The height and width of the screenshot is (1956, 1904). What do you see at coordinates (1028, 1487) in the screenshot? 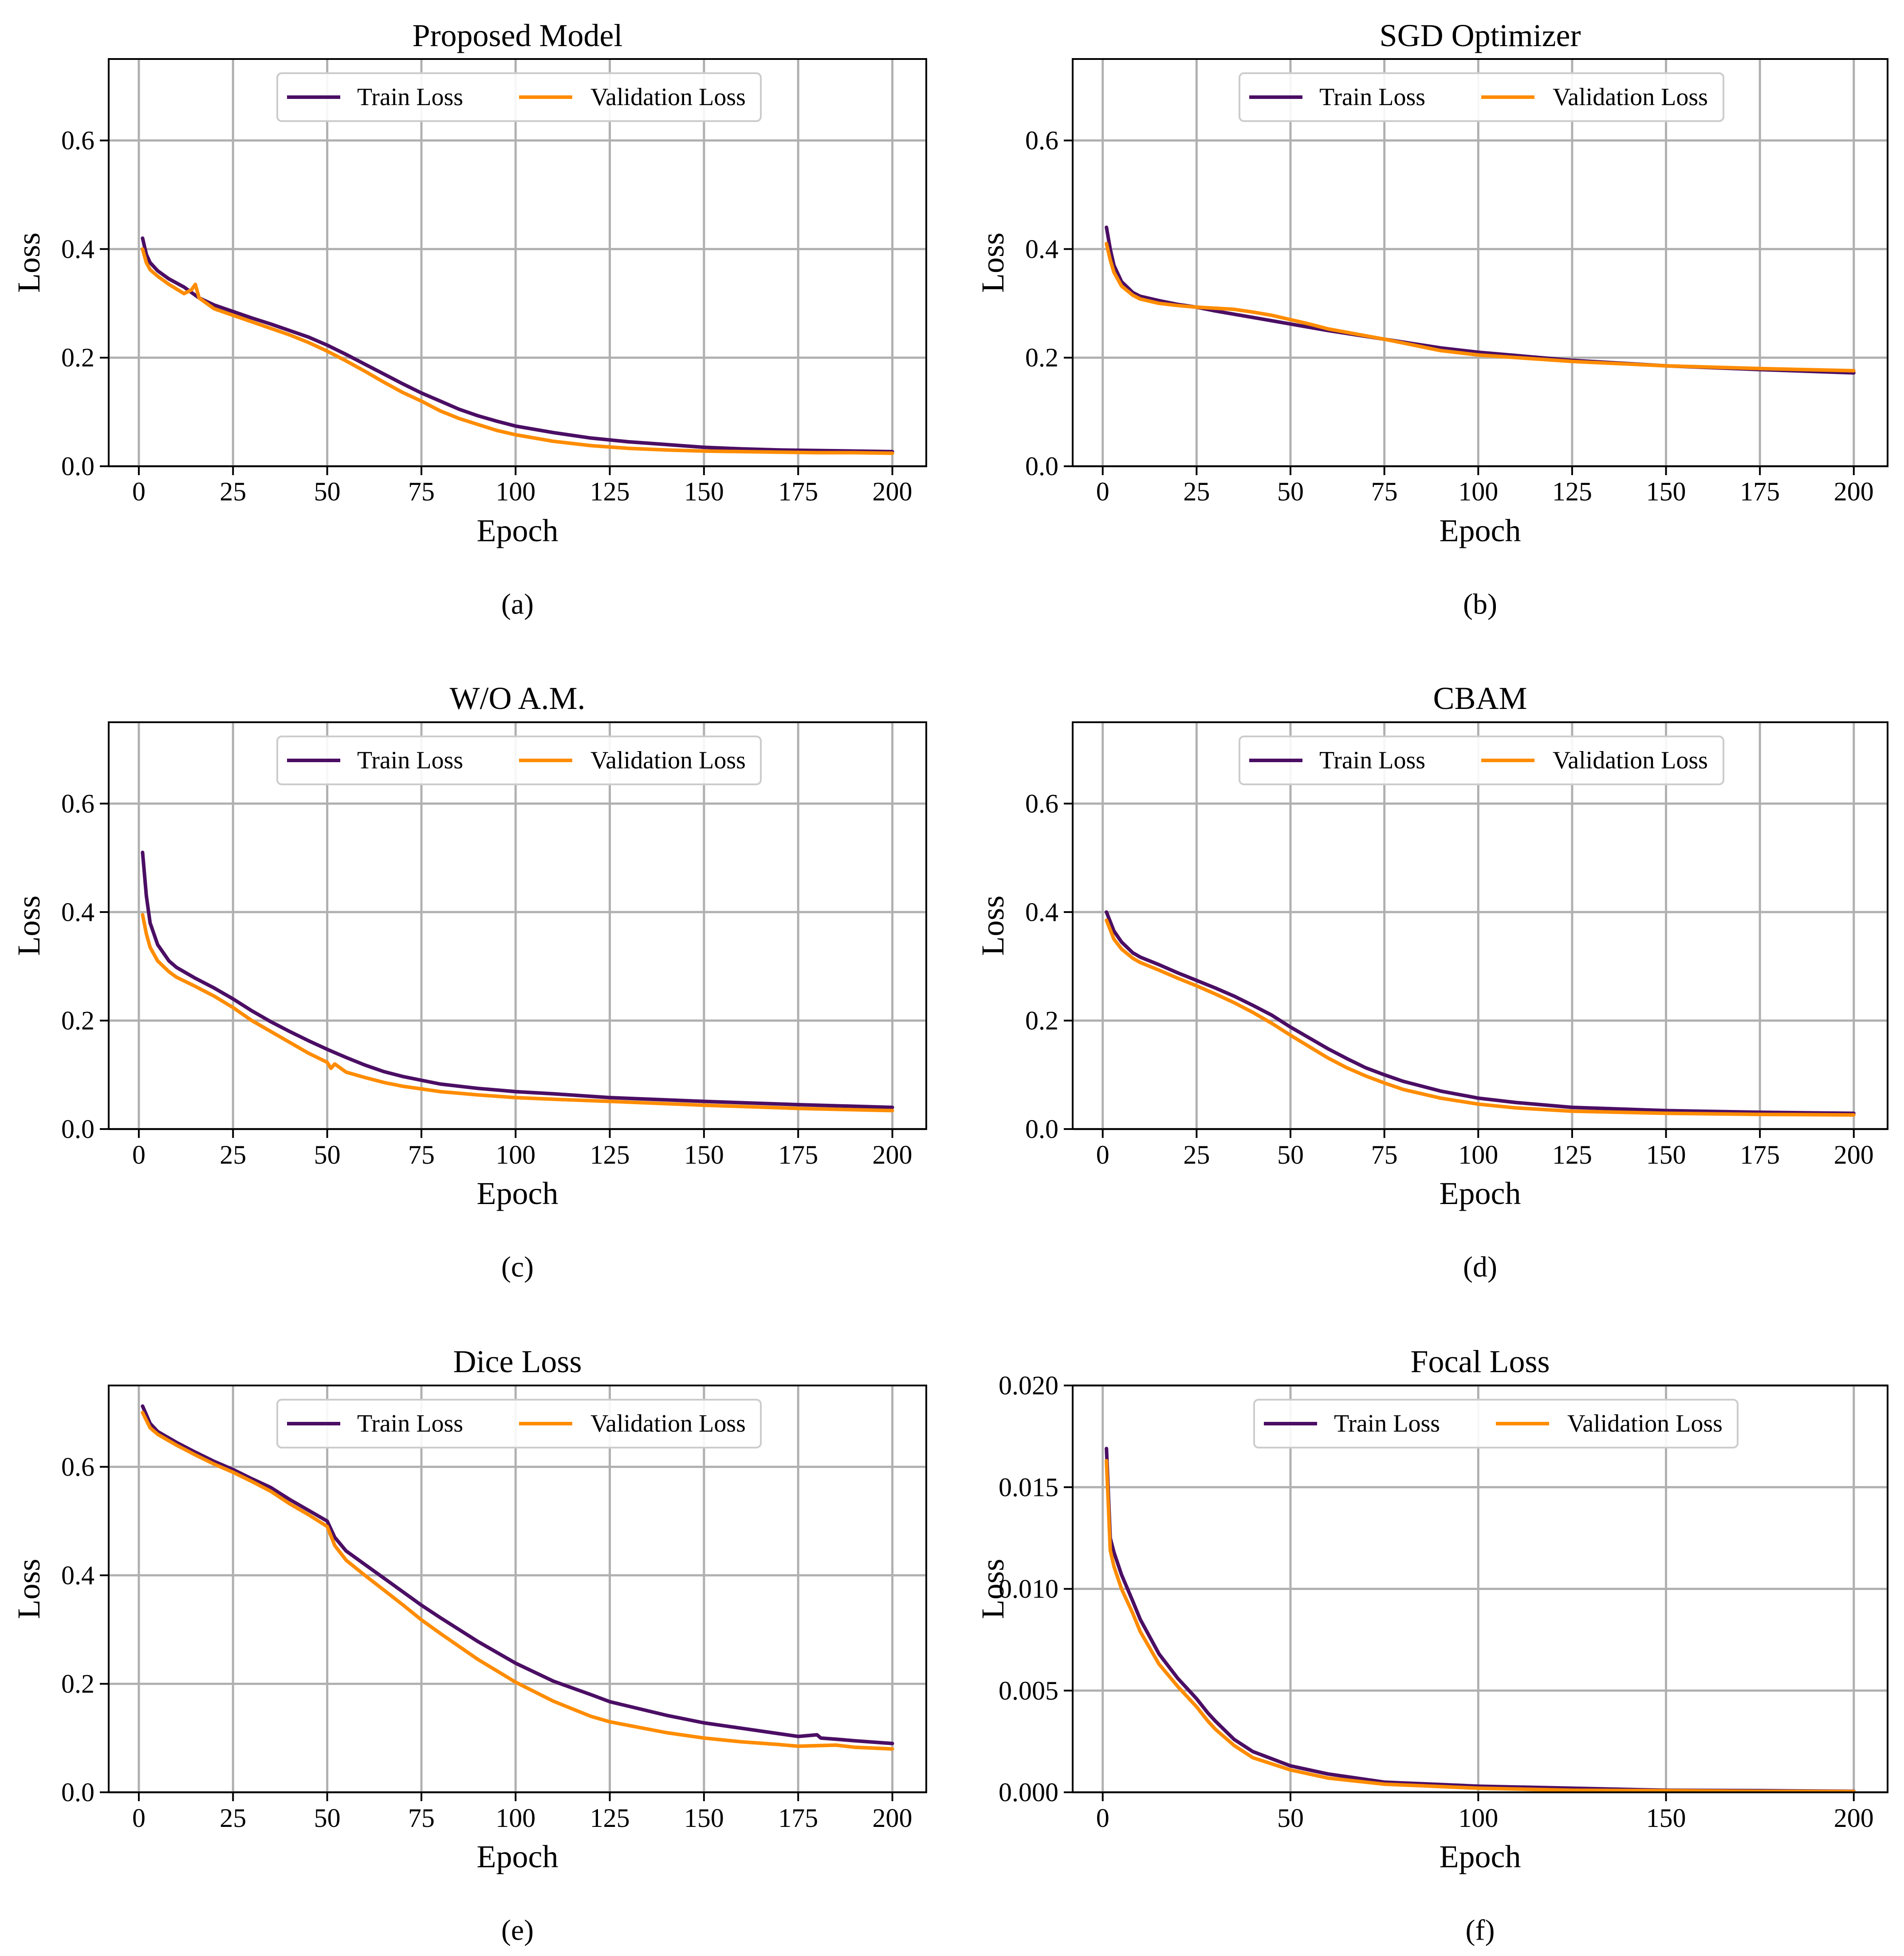
I see `y-tick-label: 0.015` at bounding box center [1028, 1487].